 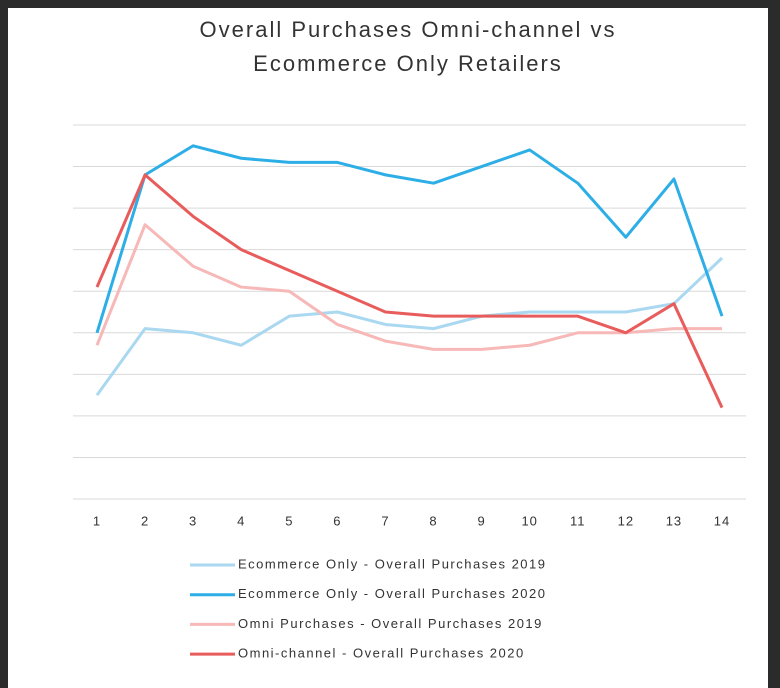 What do you see at coordinates (392, 593) in the screenshot?
I see `legend-label: Ecommerce Only - Overall Purchases 2020` at bounding box center [392, 593].